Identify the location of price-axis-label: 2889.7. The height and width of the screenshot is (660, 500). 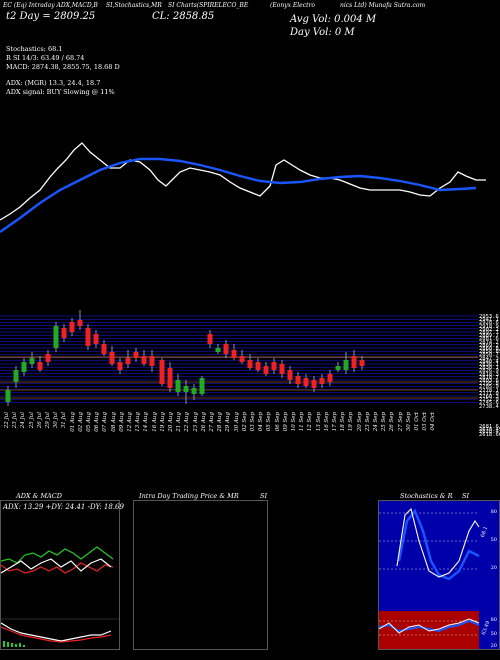
(489, 336).